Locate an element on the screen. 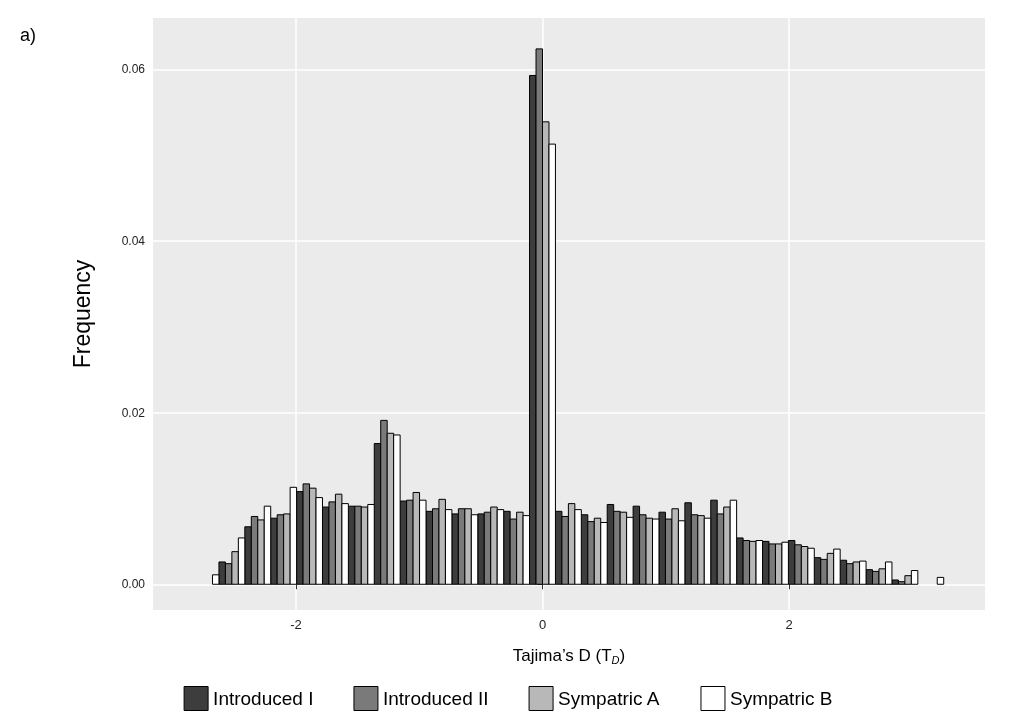 The width and height of the screenshot is (1018, 720). legend-label: Sympatric B is located at coordinates (781, 698).